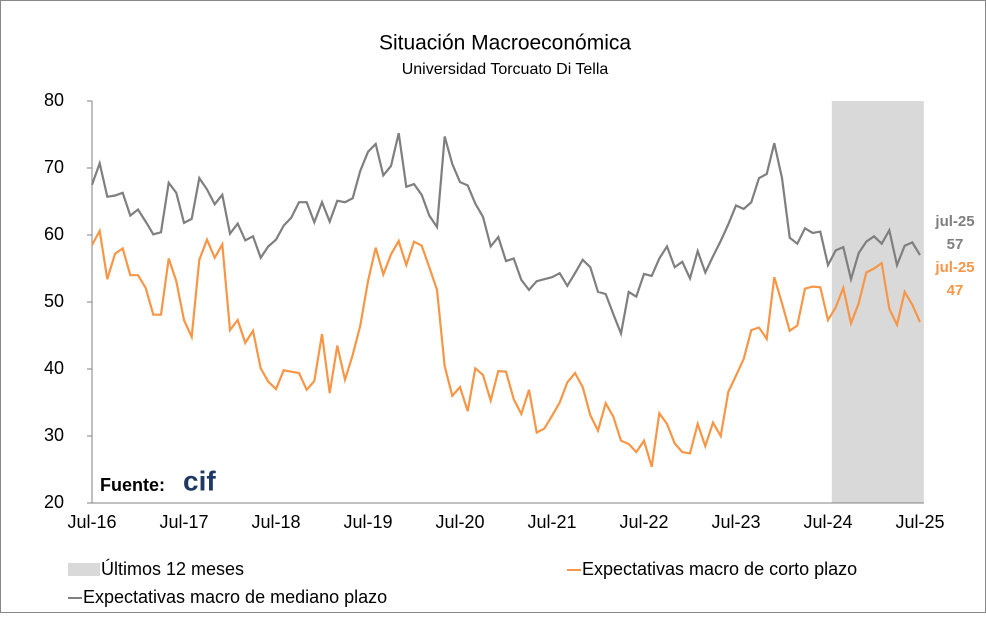 This screenshot has width=986, height=618. I want to click on x-tick-label: Jul-18, so click(275, 522).